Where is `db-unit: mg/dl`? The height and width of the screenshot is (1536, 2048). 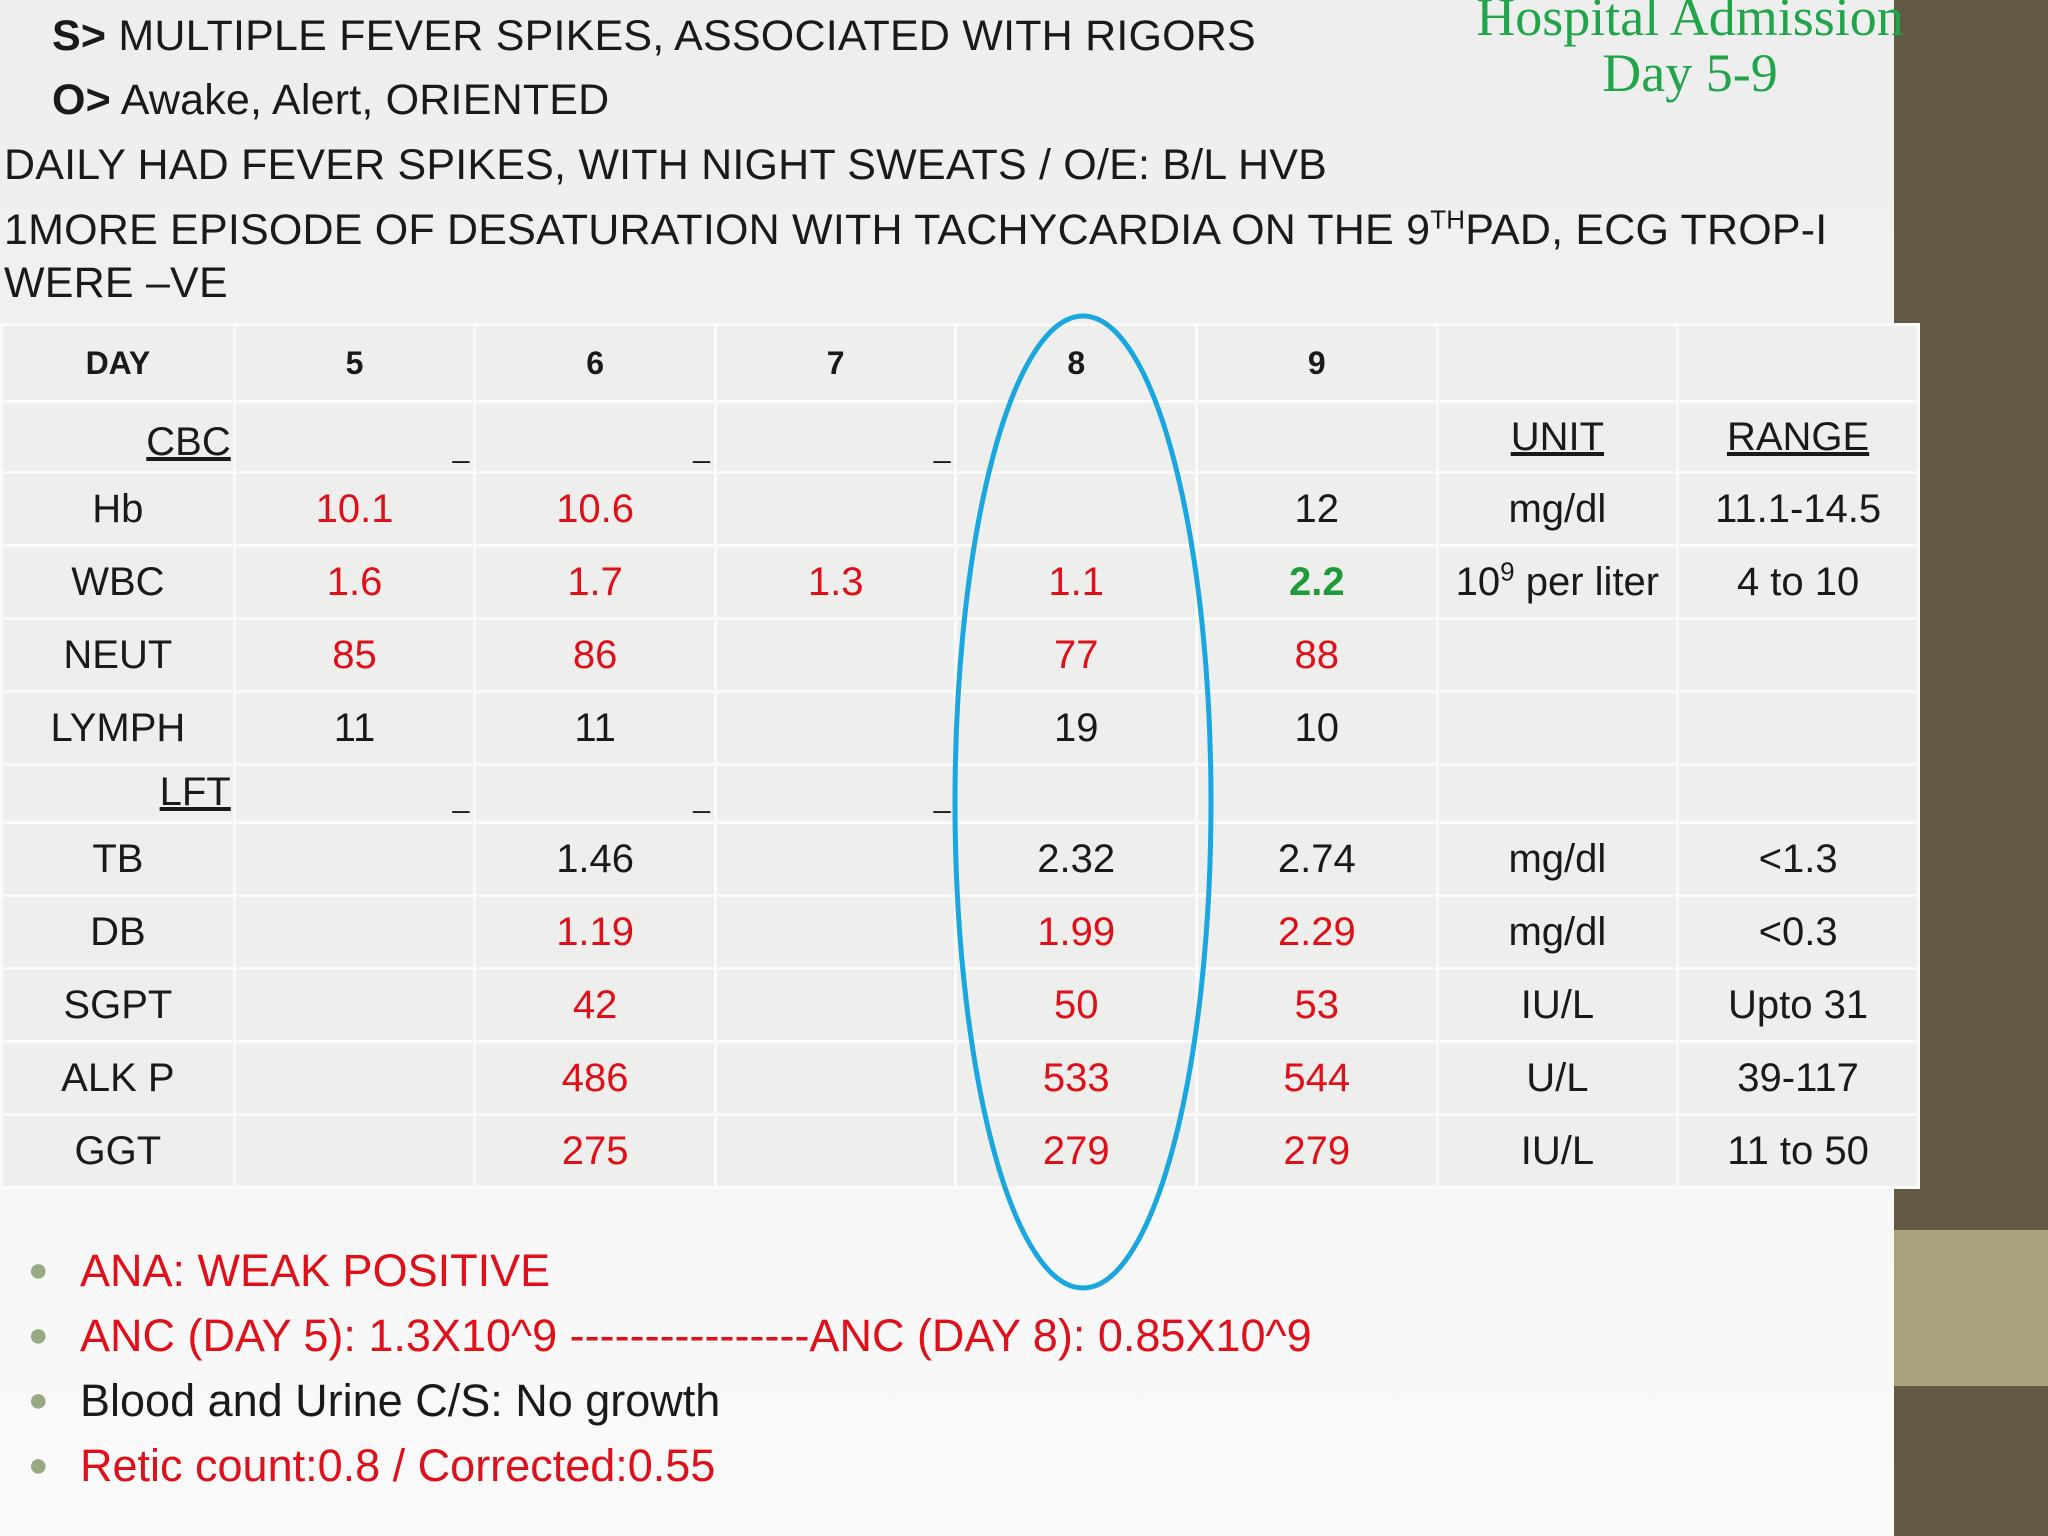
db-unit: mg/dl is located at coordinates (1557, 932).